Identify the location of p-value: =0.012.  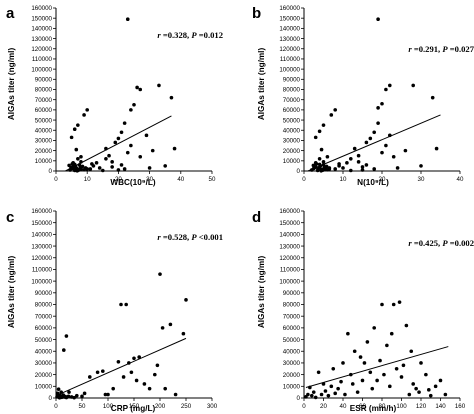
(210, 35).